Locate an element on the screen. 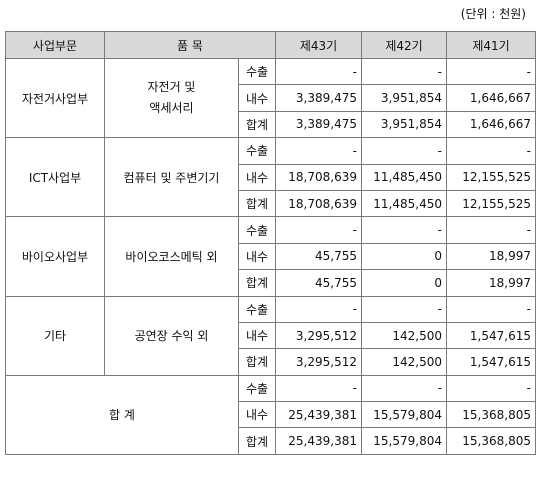 The image size is (540, 477). division-cell: 바이오사업부 is located at coordinates (55, 256).